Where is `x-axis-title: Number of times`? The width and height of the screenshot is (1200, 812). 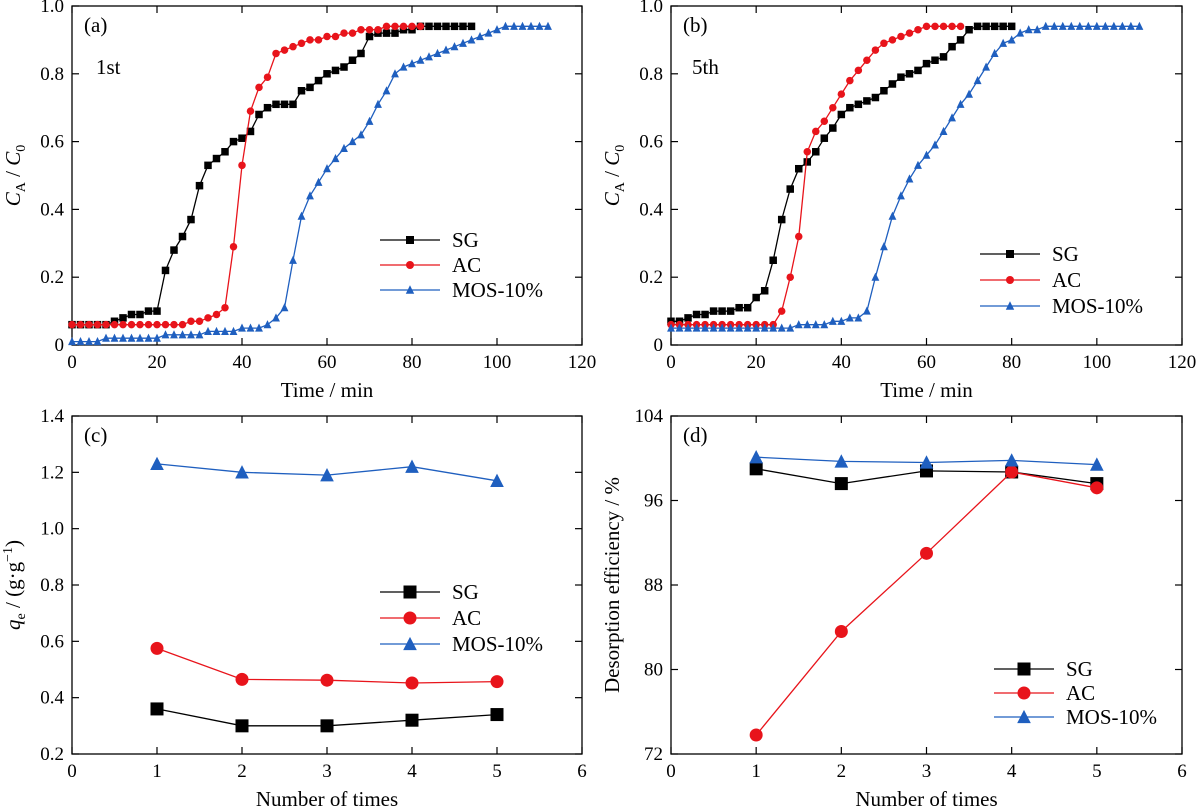 x-axis-title: Number of times is located at coordinates (327, 799).